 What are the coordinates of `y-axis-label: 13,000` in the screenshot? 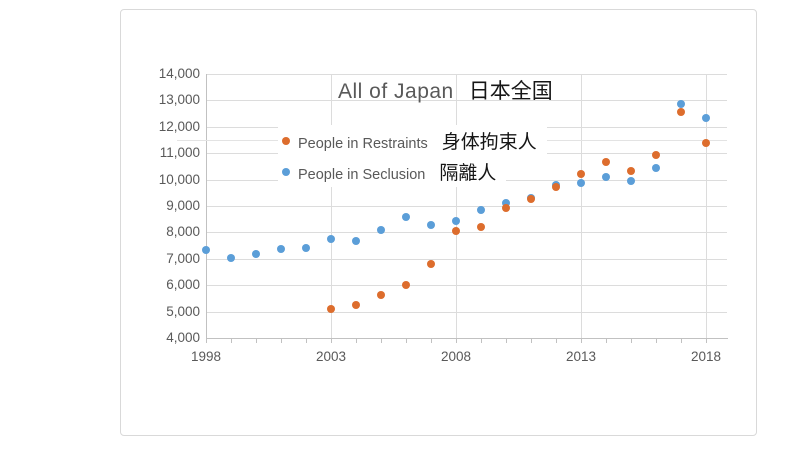 It's located at (179, 100).